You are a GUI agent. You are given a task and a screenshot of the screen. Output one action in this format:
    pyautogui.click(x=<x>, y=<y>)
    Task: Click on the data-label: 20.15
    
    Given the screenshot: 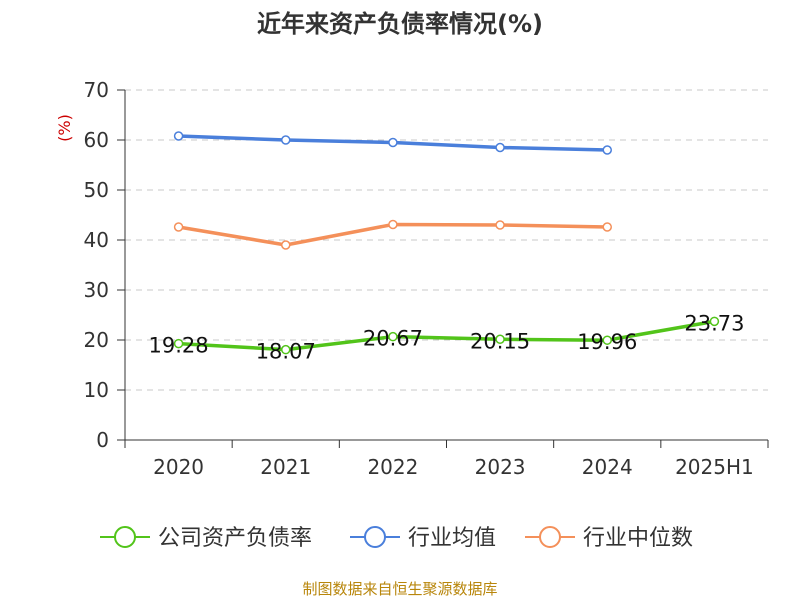 What is the action you would take?
    pyautogui.click(x=500, y=341)
    